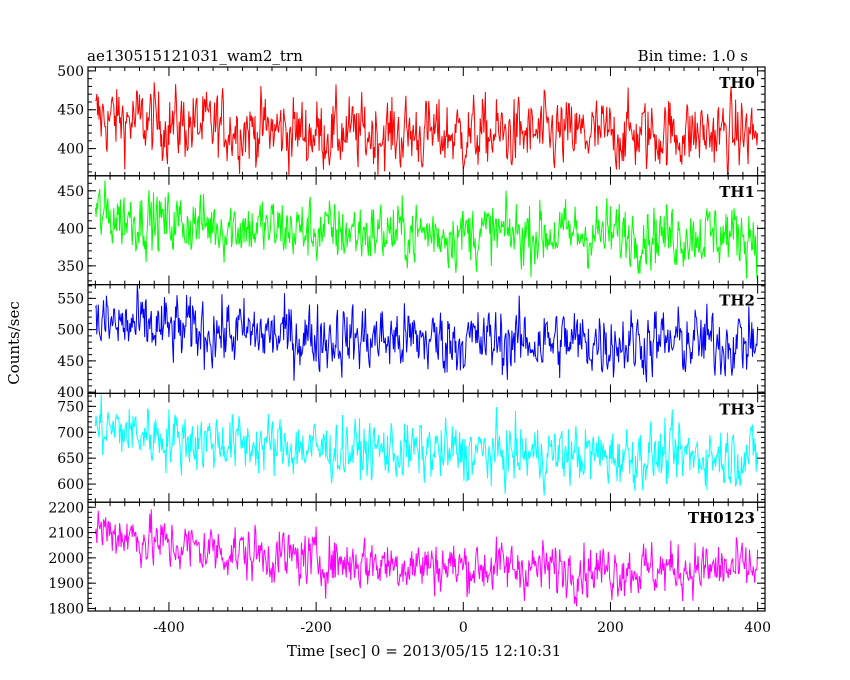 The width and height of the screenshot is (850, 680). I want to click on panel-th1: 350 400 450 TH1, so click(411, 230).